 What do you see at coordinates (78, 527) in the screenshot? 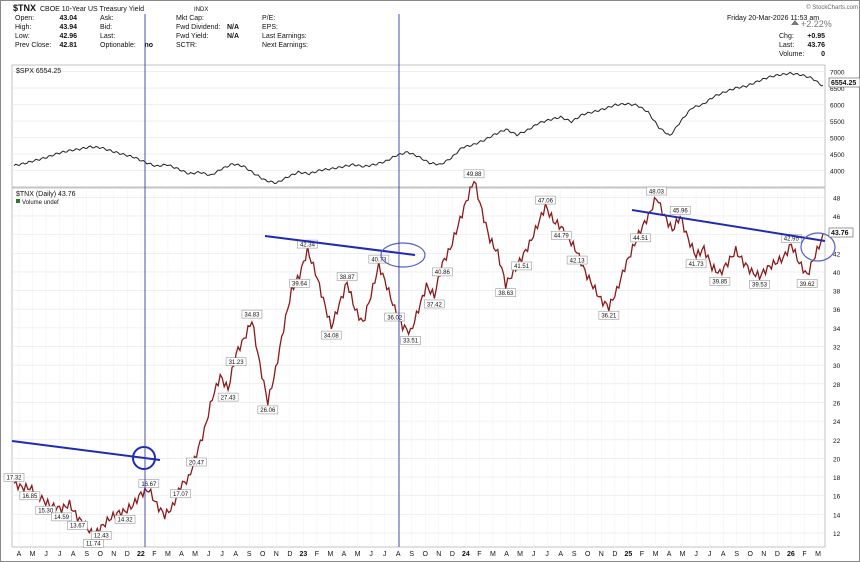
I see `price-annotation-text: 13.67` at bounding box center [78, 527].